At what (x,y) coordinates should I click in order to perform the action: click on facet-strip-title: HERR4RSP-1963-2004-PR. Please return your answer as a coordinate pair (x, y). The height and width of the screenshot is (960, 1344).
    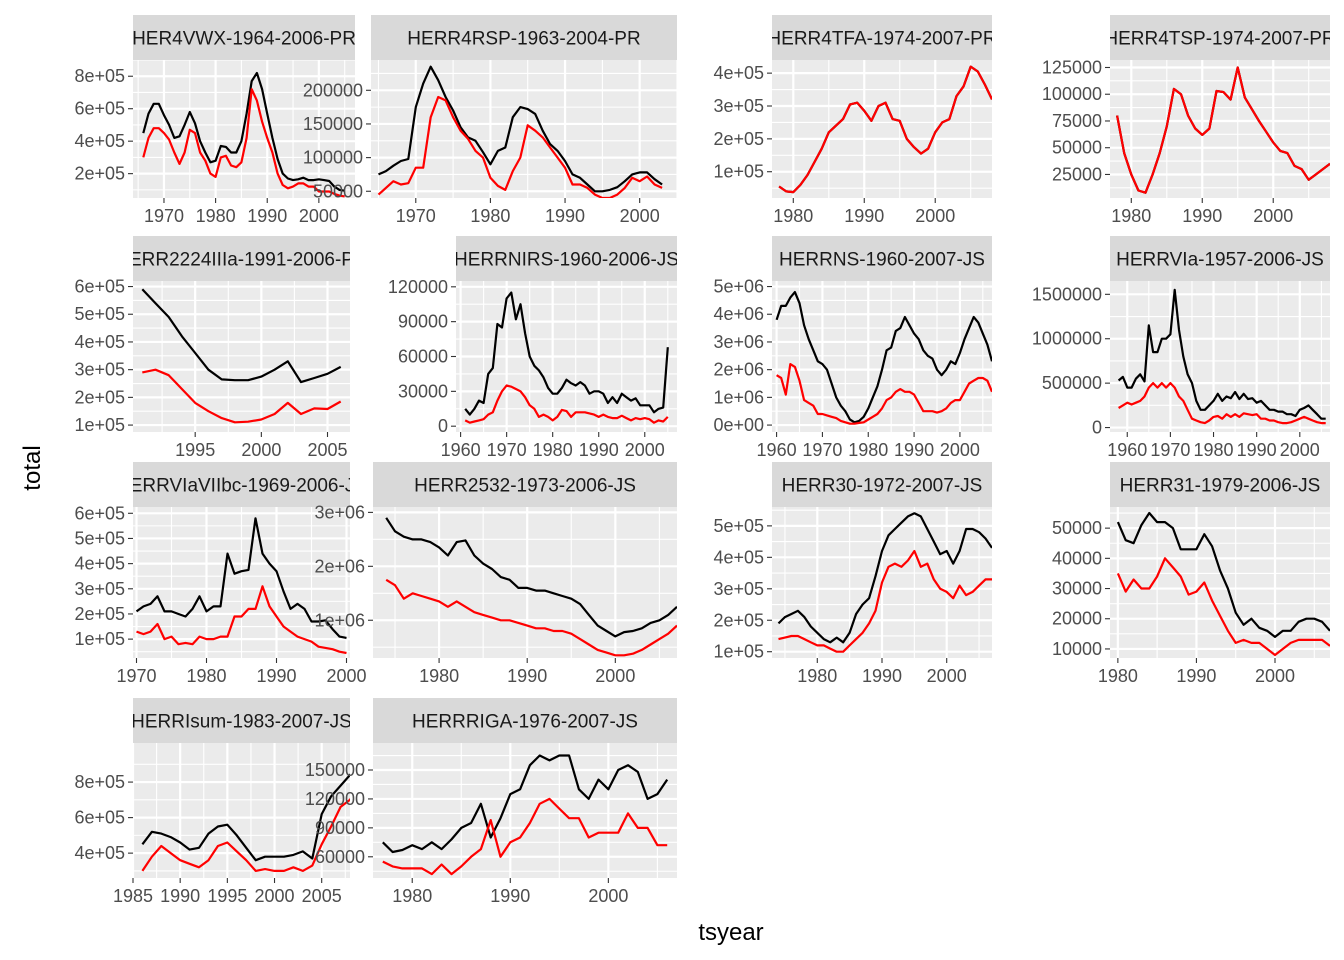
    Looking at the image, I should click on (523, 39).